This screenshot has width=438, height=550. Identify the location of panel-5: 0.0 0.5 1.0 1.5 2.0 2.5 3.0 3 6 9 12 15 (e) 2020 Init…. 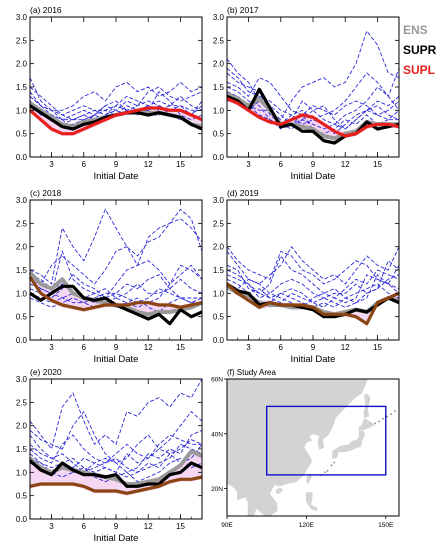
(109, 455).